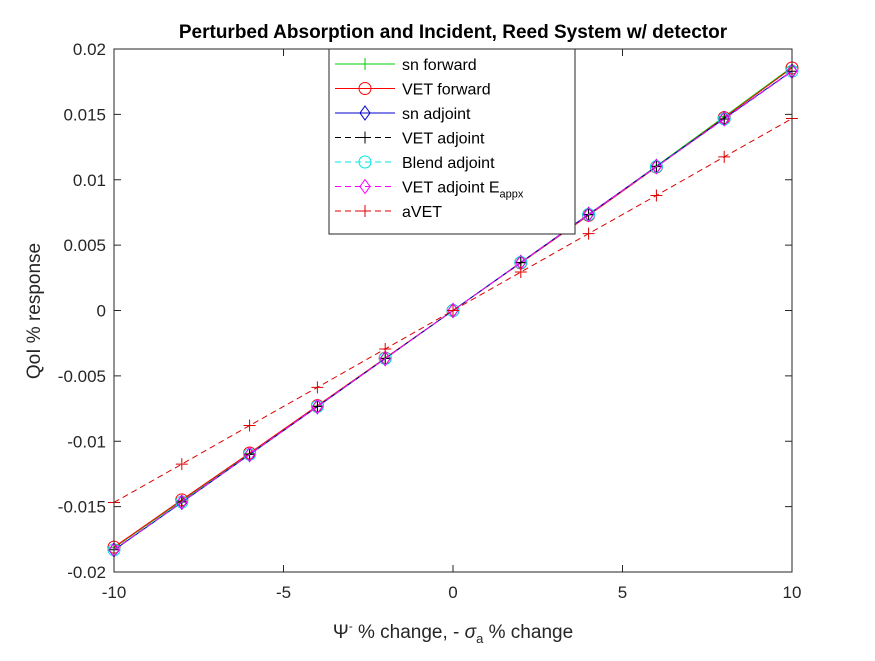 The height and width of the screenshot is (661, 875). Describe the element at coordinates (86, 572) in the screenshot. I see `y-tick-label: -0.02` at that location.